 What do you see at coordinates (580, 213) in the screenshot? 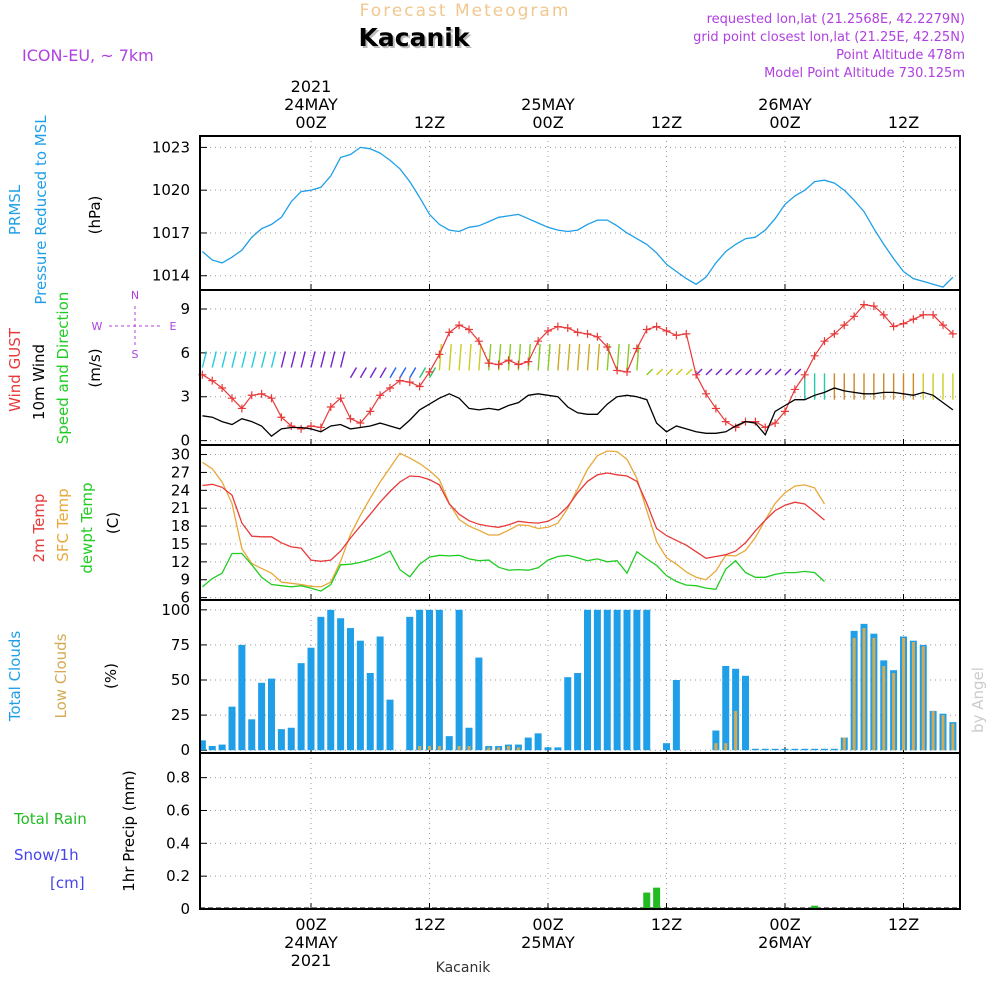
I see `pressure-panel-frame` at bounding box center [580, 213].